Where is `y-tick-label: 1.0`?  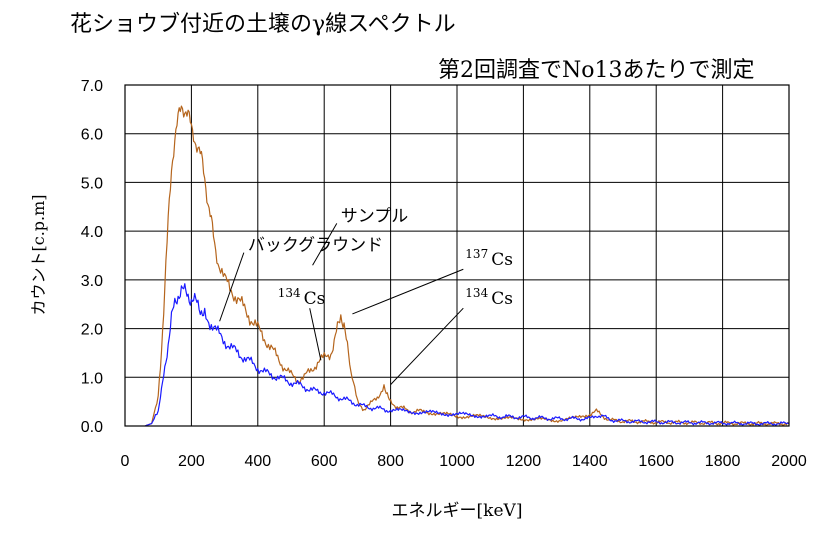 y-tick-label: 1.0 is located at coordinates (92, 378).